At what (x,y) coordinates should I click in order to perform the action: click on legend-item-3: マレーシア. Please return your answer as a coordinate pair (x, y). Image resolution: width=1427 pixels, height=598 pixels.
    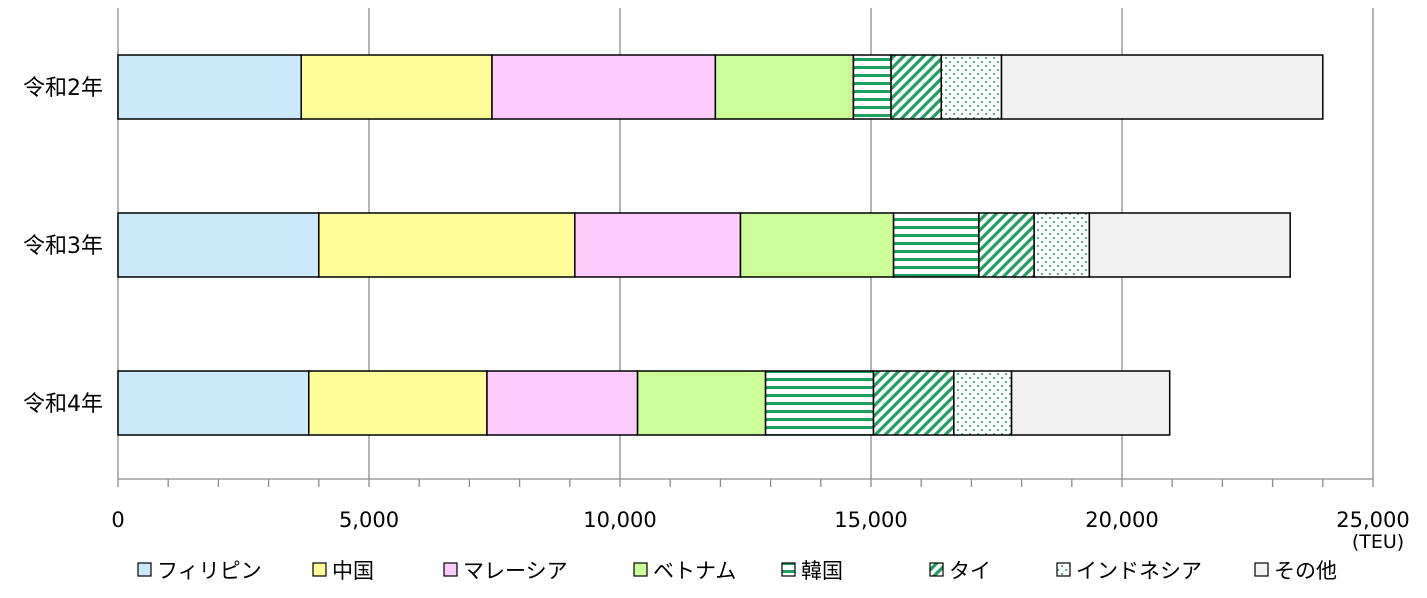
    Looking at the image, I should click on (505, 571).